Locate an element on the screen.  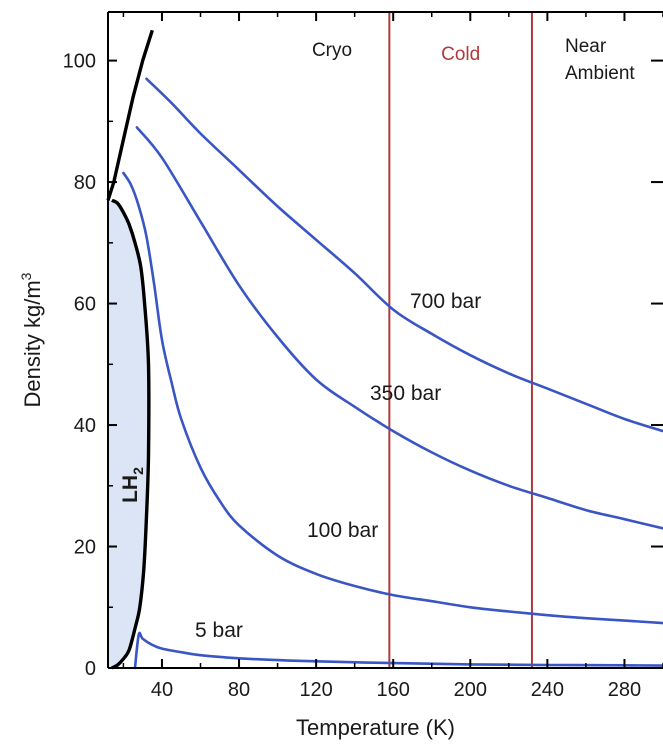
x-tick-label: 160 is located at coordinates (393, 690).